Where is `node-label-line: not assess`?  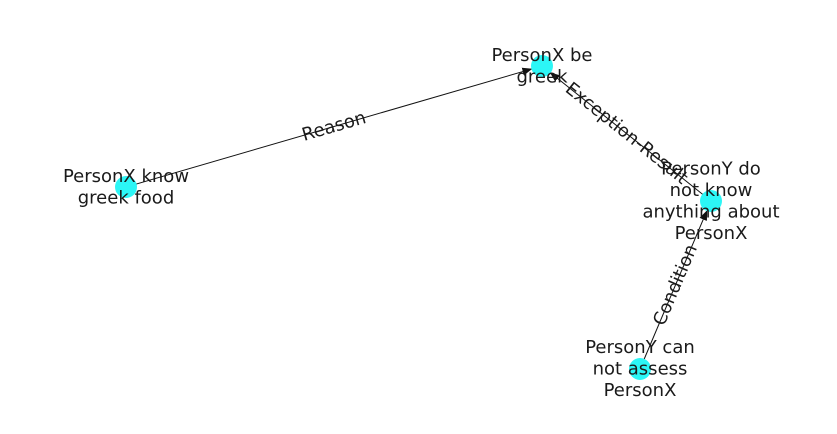
node-label-line: not assess is located at coordinates (640, 369).